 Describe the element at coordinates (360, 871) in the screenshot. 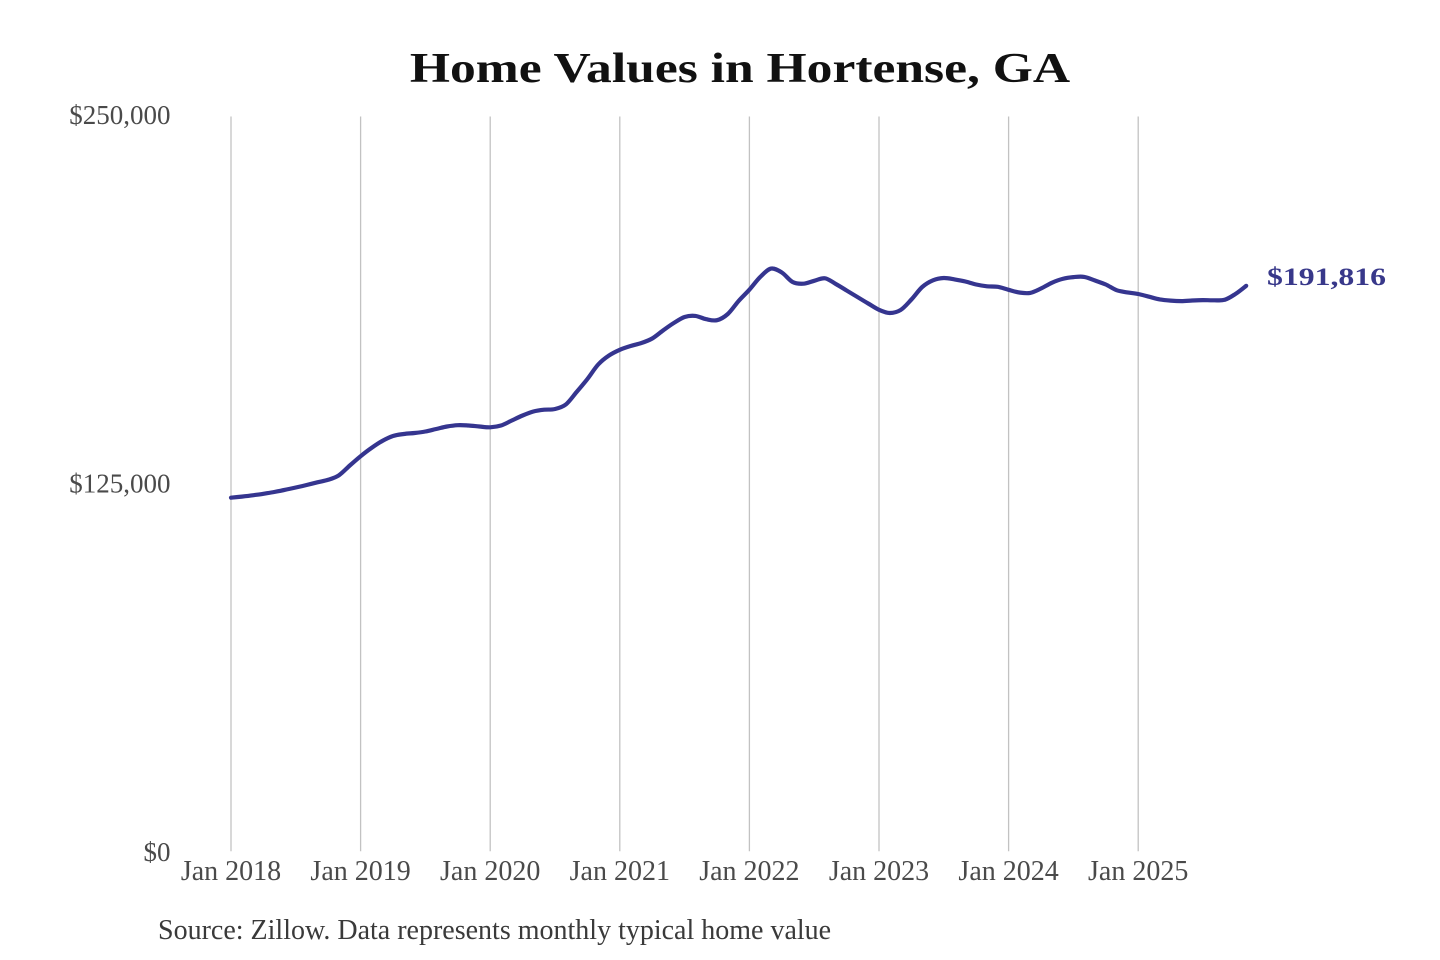

I see `svg-text: Jan 2019` at that location.